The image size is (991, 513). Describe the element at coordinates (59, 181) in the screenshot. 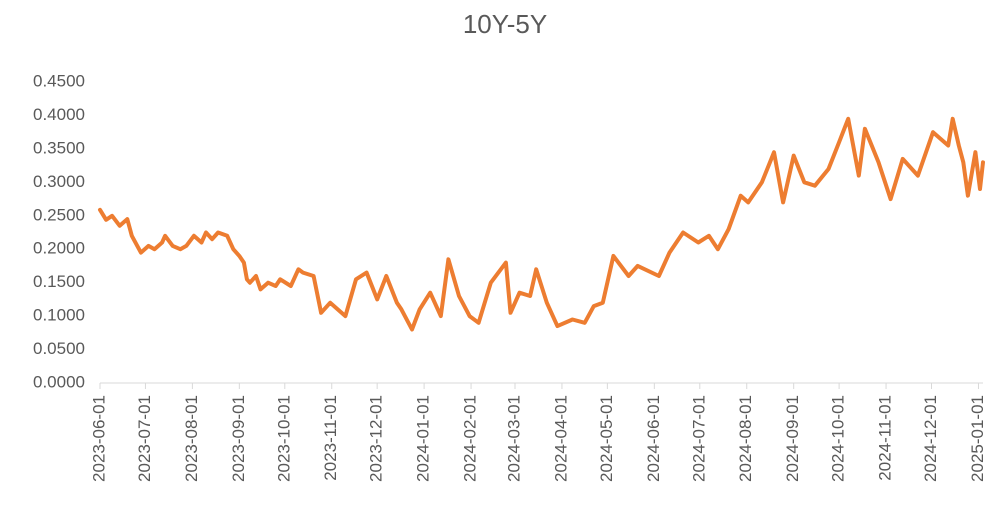

I see `y-tick-label: 0.3000` at that location.